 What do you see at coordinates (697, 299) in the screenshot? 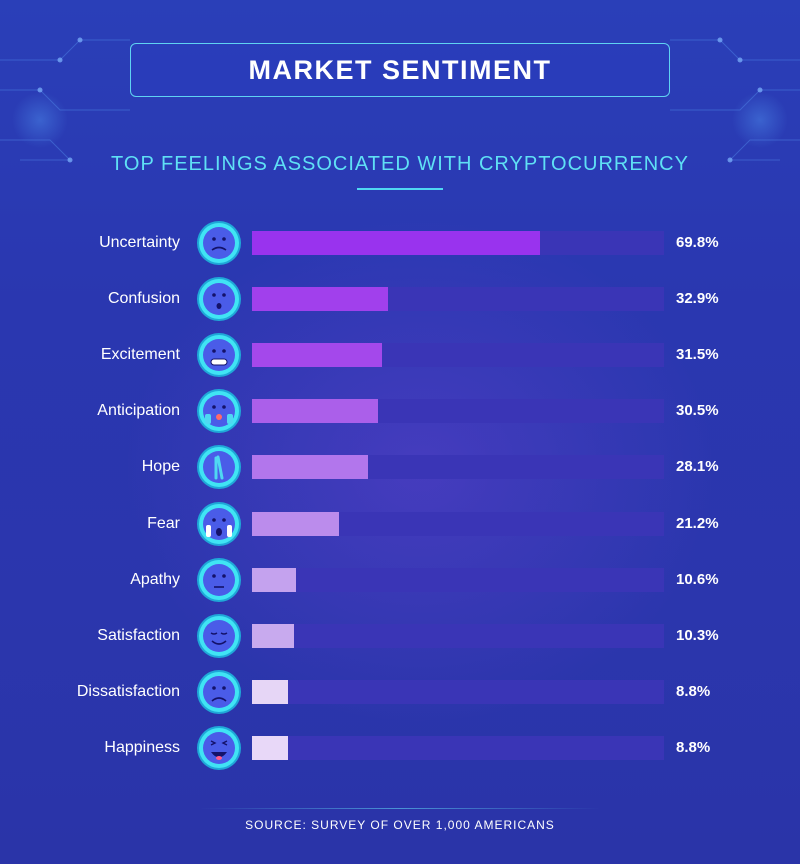
I see `data-label: 32.9%` at bounding box center [697, 299].